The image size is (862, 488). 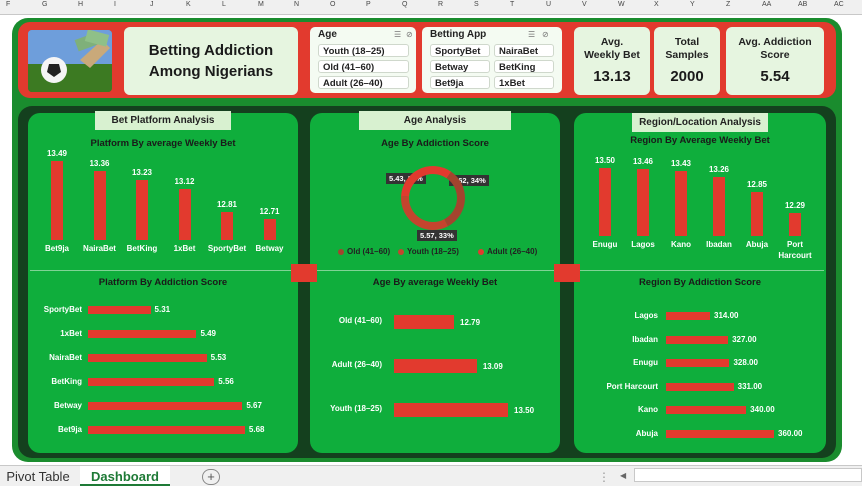 What do you see at coordinates (437, 235) in the screenshot?
I see `donut-data-label: 5.57, 33%` at bounding box center [437, 235].